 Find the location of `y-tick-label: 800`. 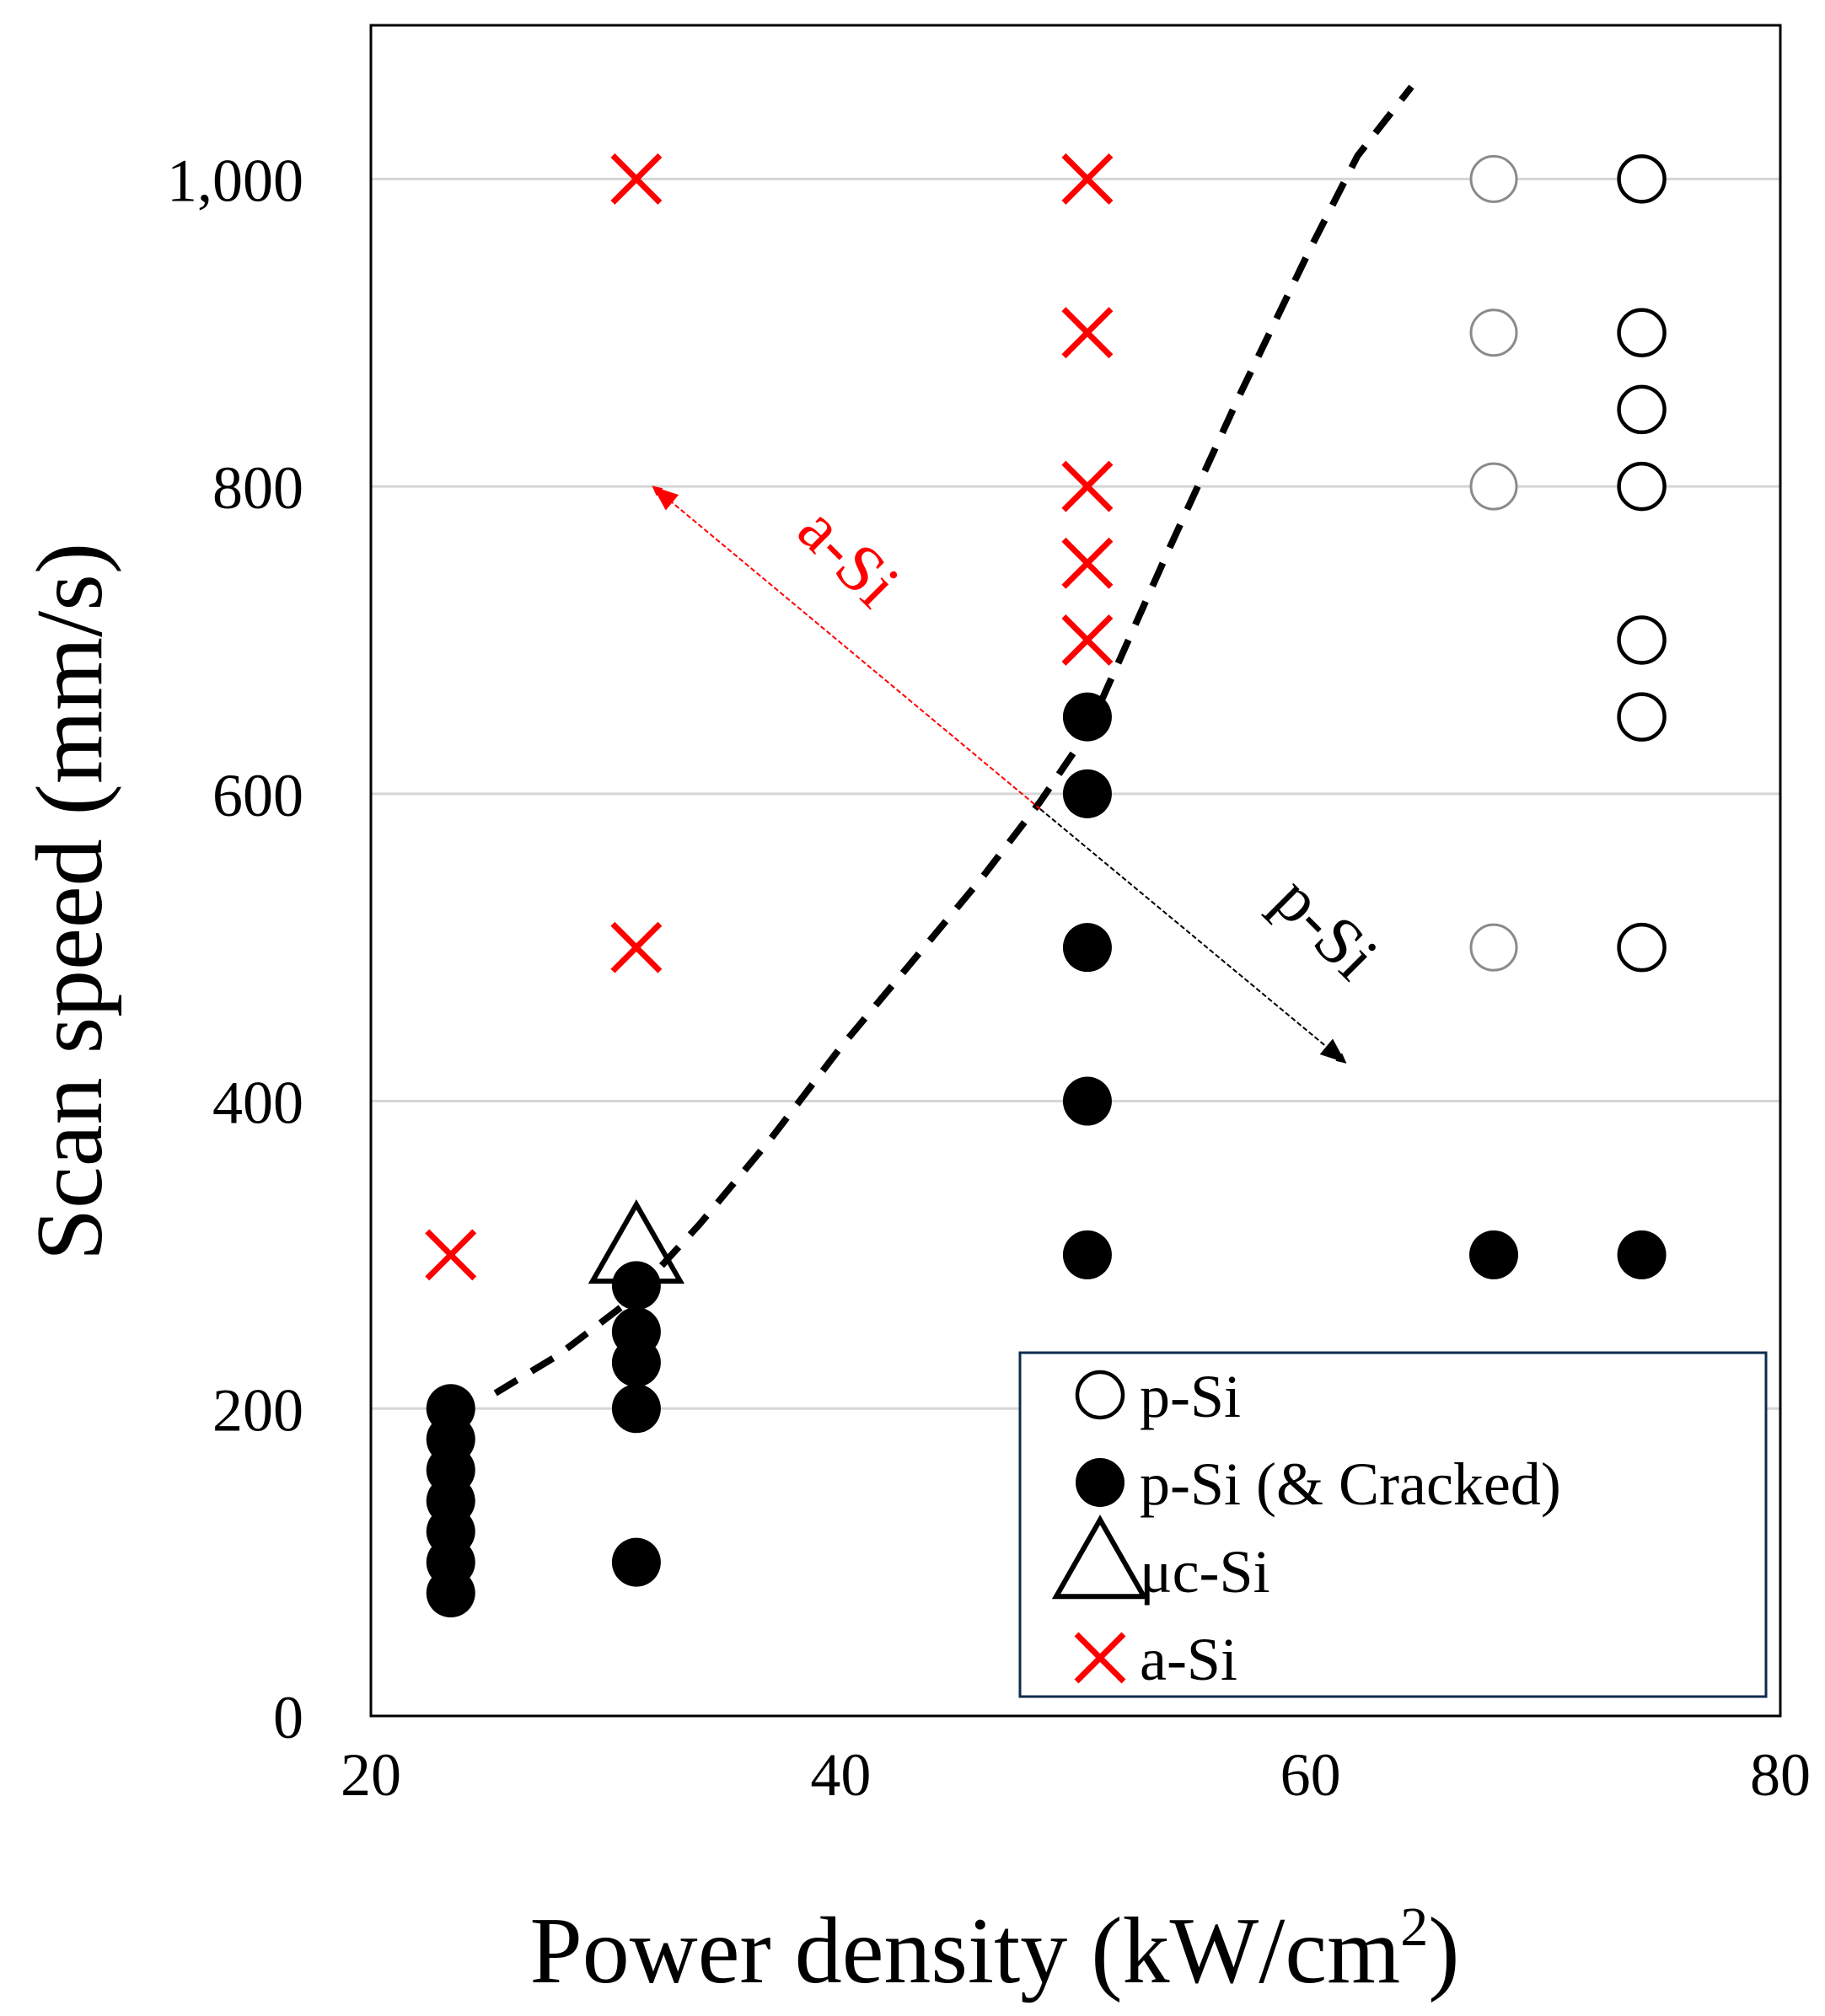

y-tick-label: 800 is located at coordinates (257, 488).